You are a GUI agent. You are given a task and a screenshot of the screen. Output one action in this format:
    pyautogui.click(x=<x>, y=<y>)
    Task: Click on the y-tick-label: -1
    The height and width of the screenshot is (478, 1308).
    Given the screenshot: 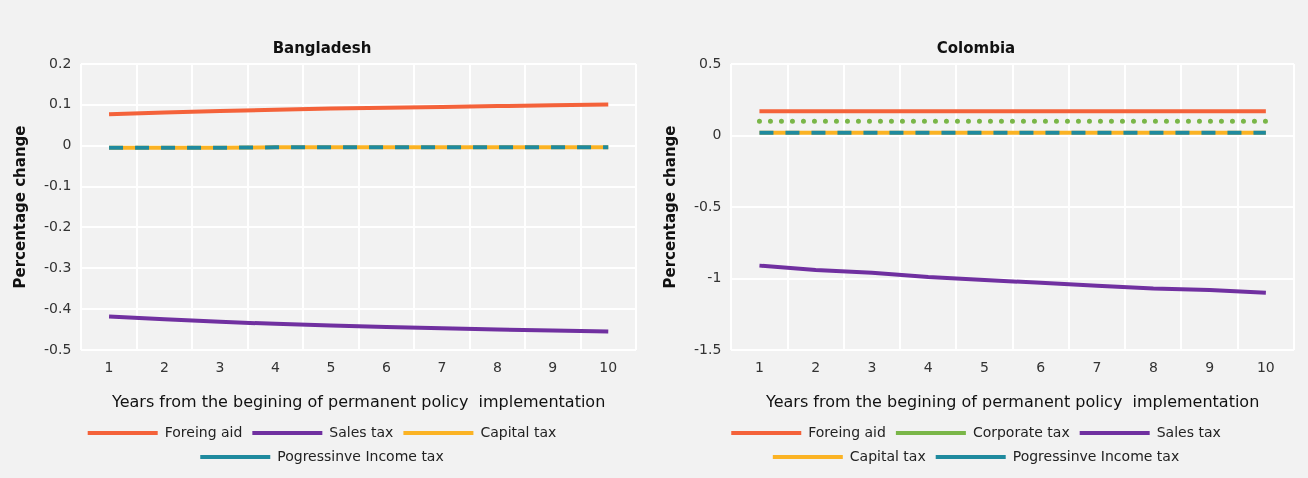 What is the action you would take?
    pyautogui.click(x=714, y=277)
    